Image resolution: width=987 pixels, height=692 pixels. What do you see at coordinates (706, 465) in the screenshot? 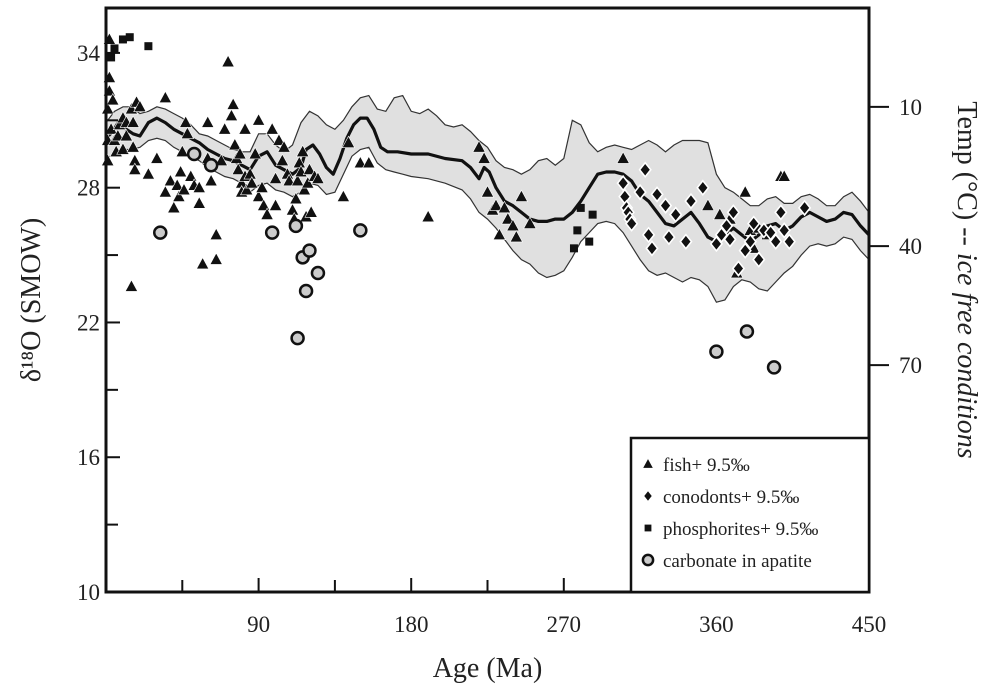
I see `legend-label: fish+ 9.5‰` at bounding box center [706, 465].